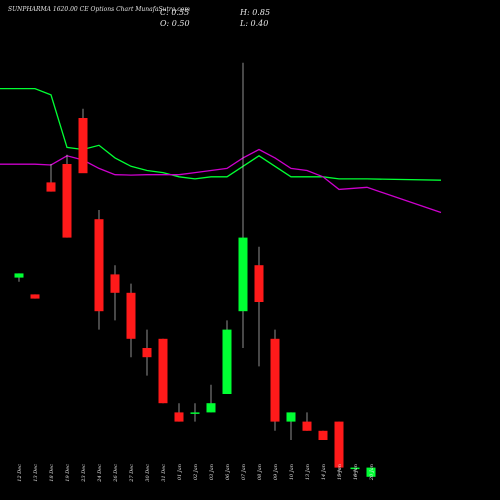  What do you see at coordinates (324, 472) in the screenshot?
I see `x-tick-label: 14 Jan` at bounding box center [324, 472].